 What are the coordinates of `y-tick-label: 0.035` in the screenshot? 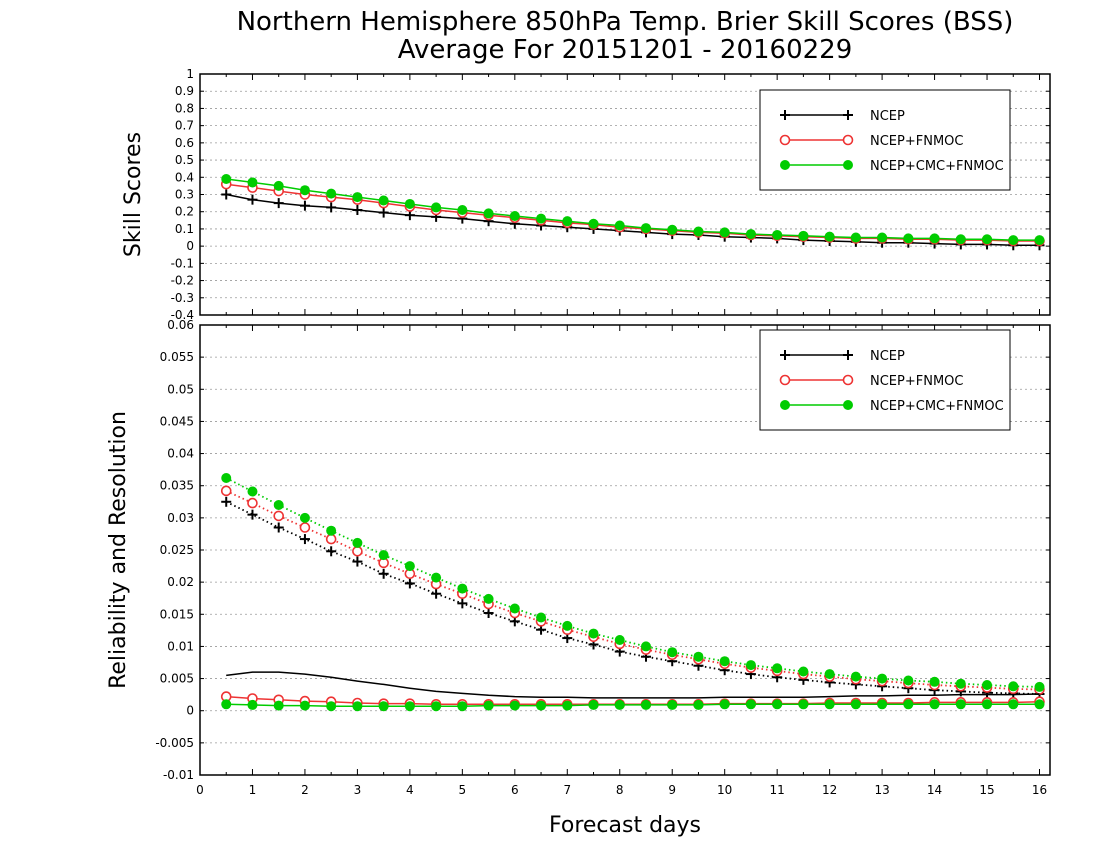 It's located at (177, 486).